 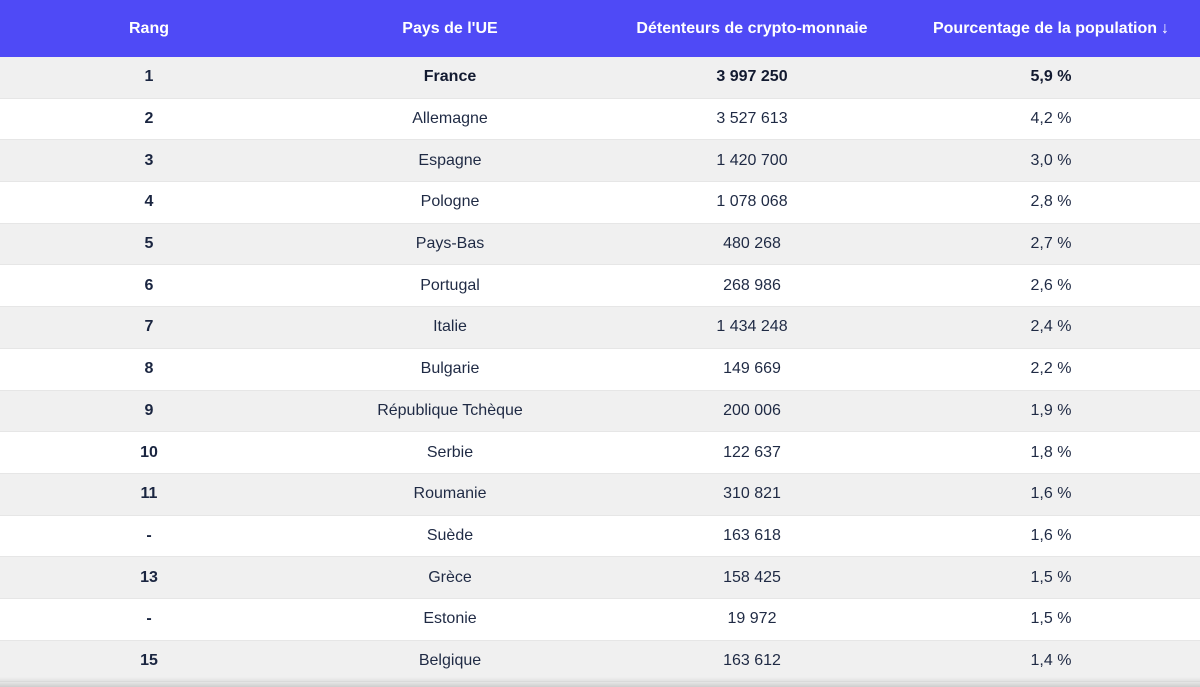 I want to click on holders-cell: 268 986, so click(x=752, y=285).